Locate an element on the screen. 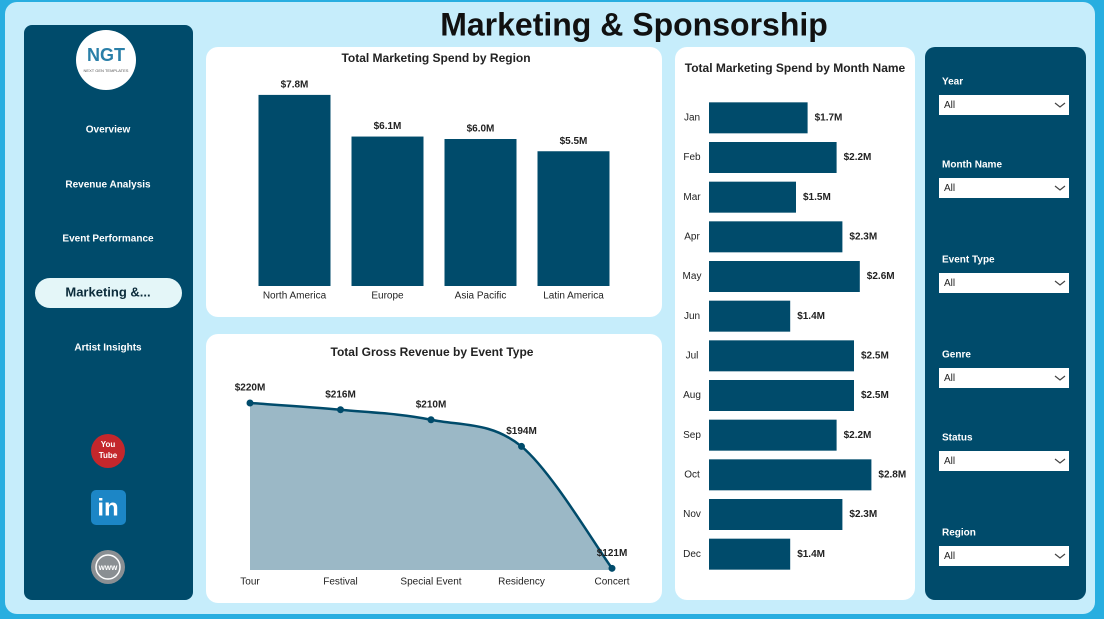 The height and width of the screenshot is (619, 1104). y-tick-label: Jun is located at coordinates (692, 316).